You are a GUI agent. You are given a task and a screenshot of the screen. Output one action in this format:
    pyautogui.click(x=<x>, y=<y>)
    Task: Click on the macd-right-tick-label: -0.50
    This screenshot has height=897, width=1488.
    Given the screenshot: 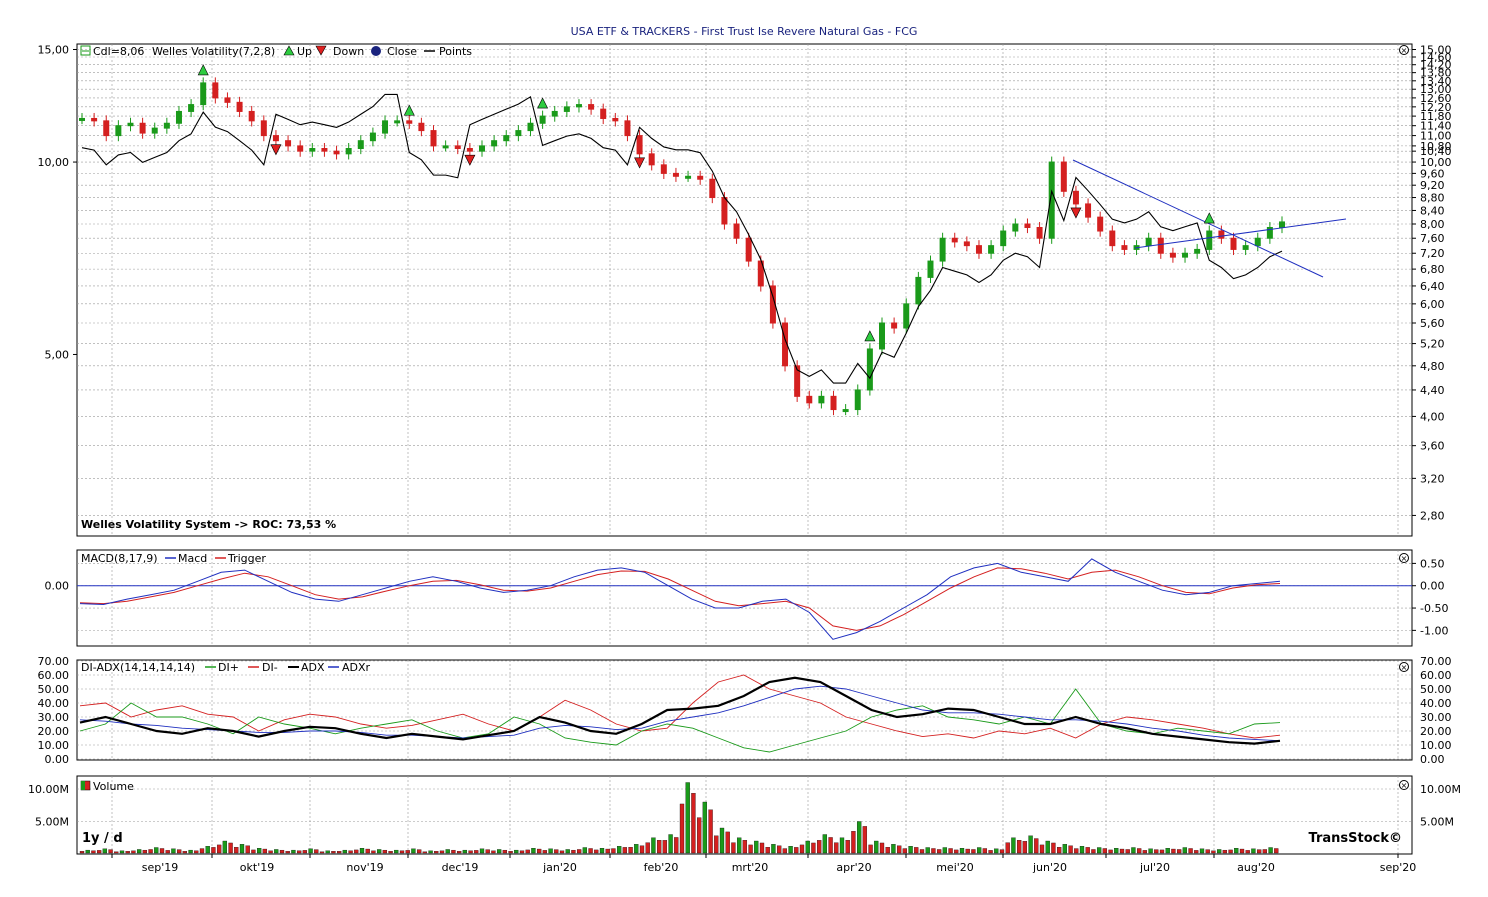 What is the action you would take?
    pyautogui.click(x=1434, y=608)
    